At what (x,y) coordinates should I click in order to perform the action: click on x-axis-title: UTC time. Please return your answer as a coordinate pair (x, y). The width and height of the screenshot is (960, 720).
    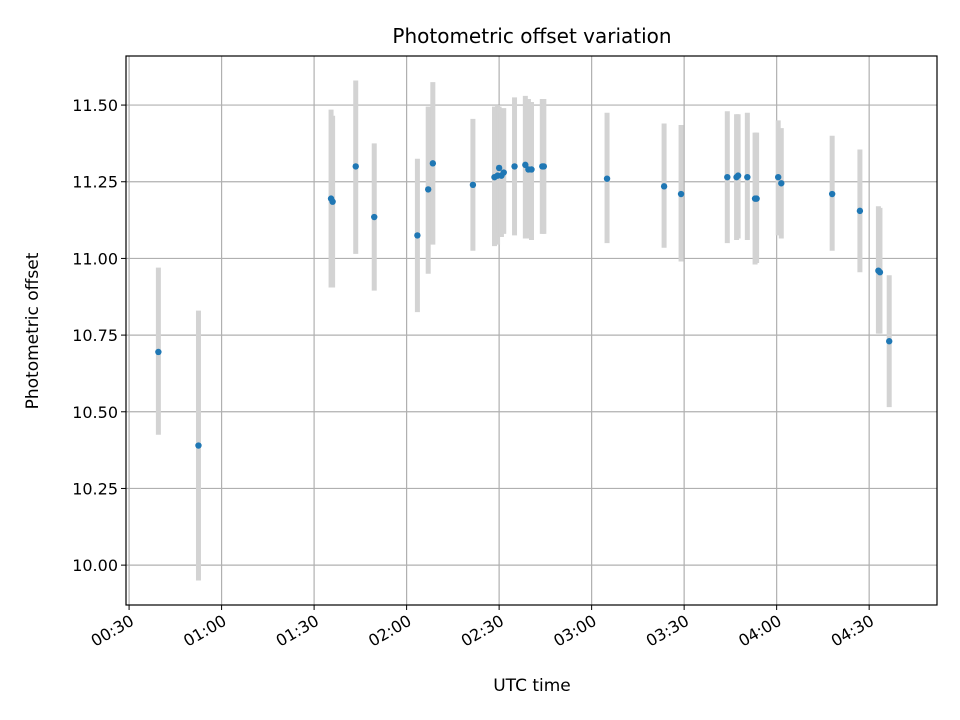
    Looking at the image, I should click on (532, 686).